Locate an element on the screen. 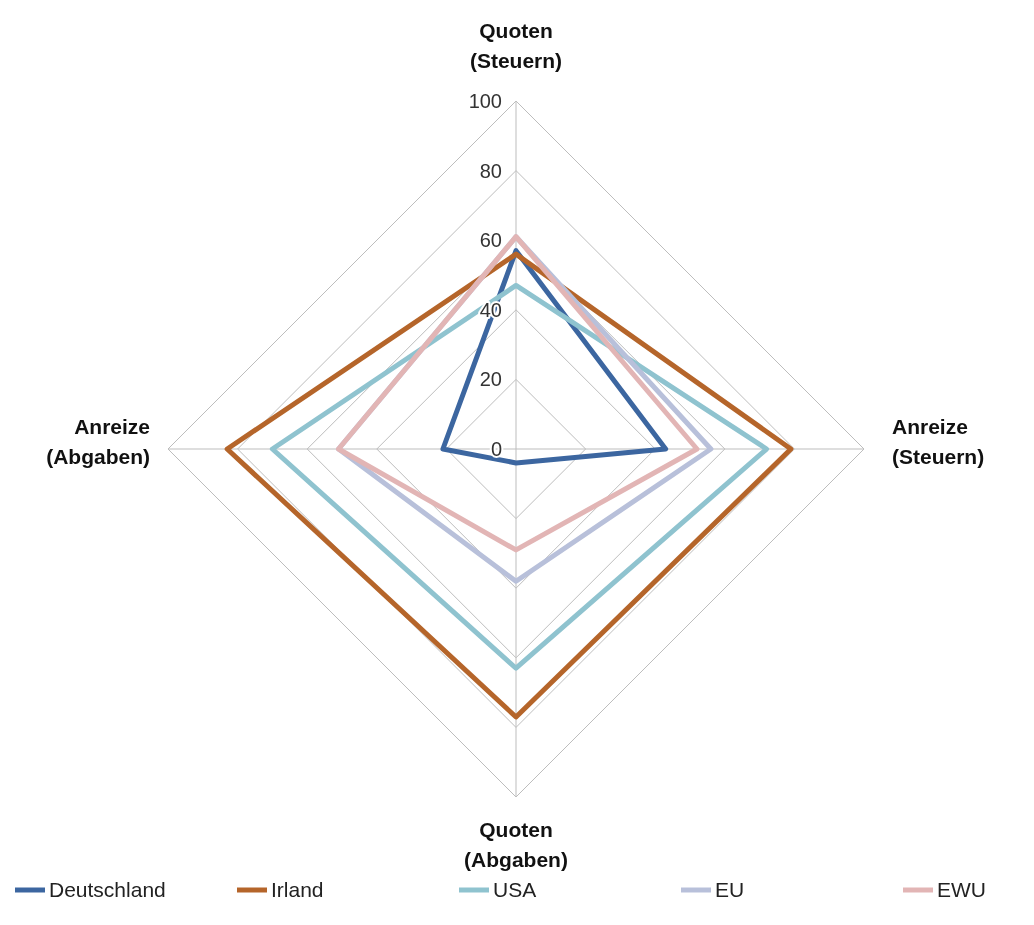  legend-label: Deutschland is located at coordinates (107, 890).